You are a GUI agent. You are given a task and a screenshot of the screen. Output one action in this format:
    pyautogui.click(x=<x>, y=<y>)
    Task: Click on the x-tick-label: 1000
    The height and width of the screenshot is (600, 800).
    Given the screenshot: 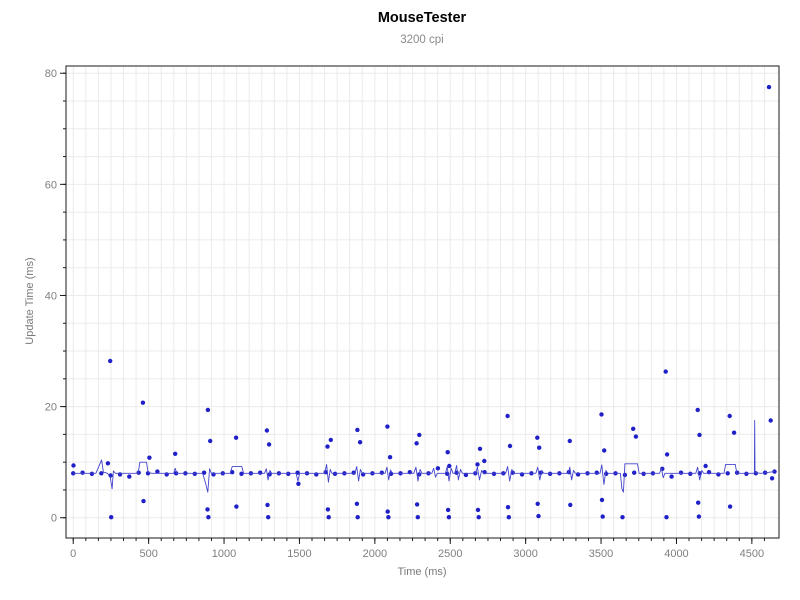 What is the action you would take?
    pyautogui.click(x=224, y=554)
    